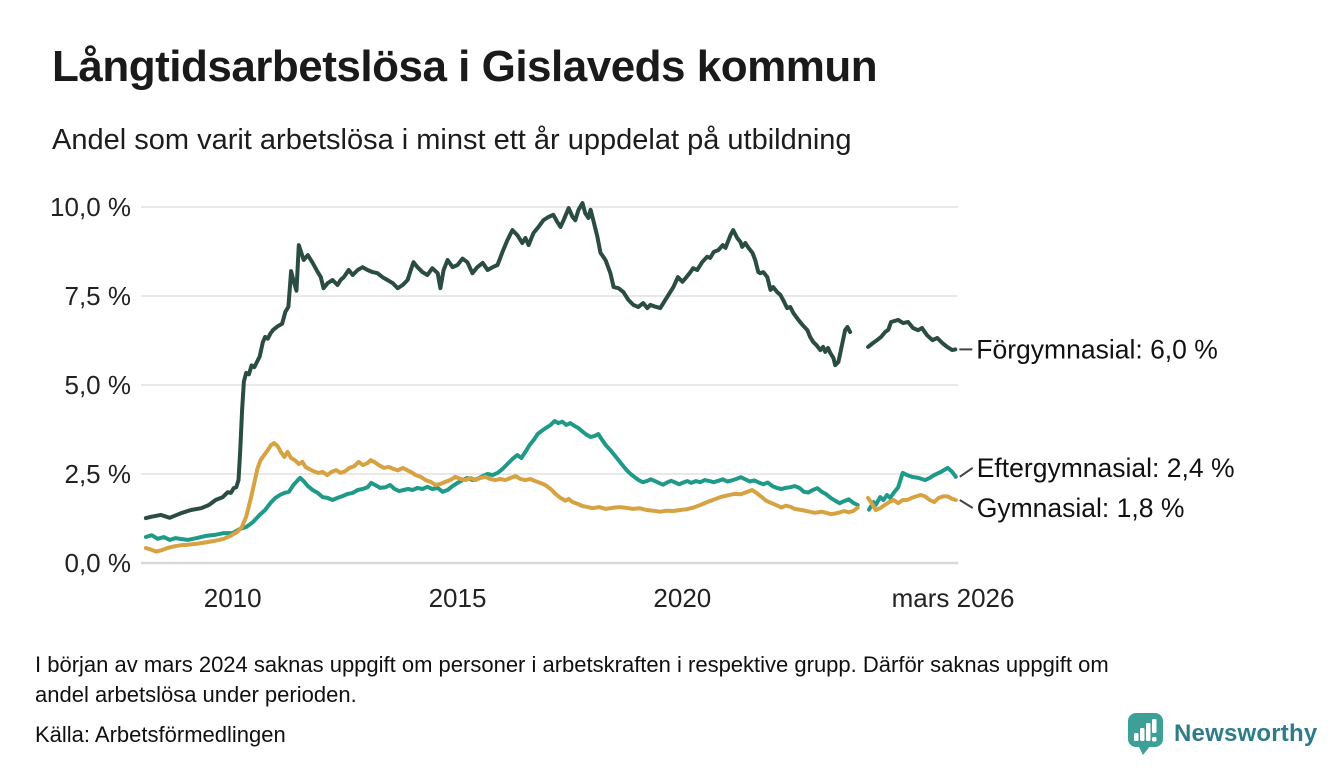 The height and width of the screenshot is (780, 1340). I want to click on x-tick-label: mars 2026, so click(953, 598).